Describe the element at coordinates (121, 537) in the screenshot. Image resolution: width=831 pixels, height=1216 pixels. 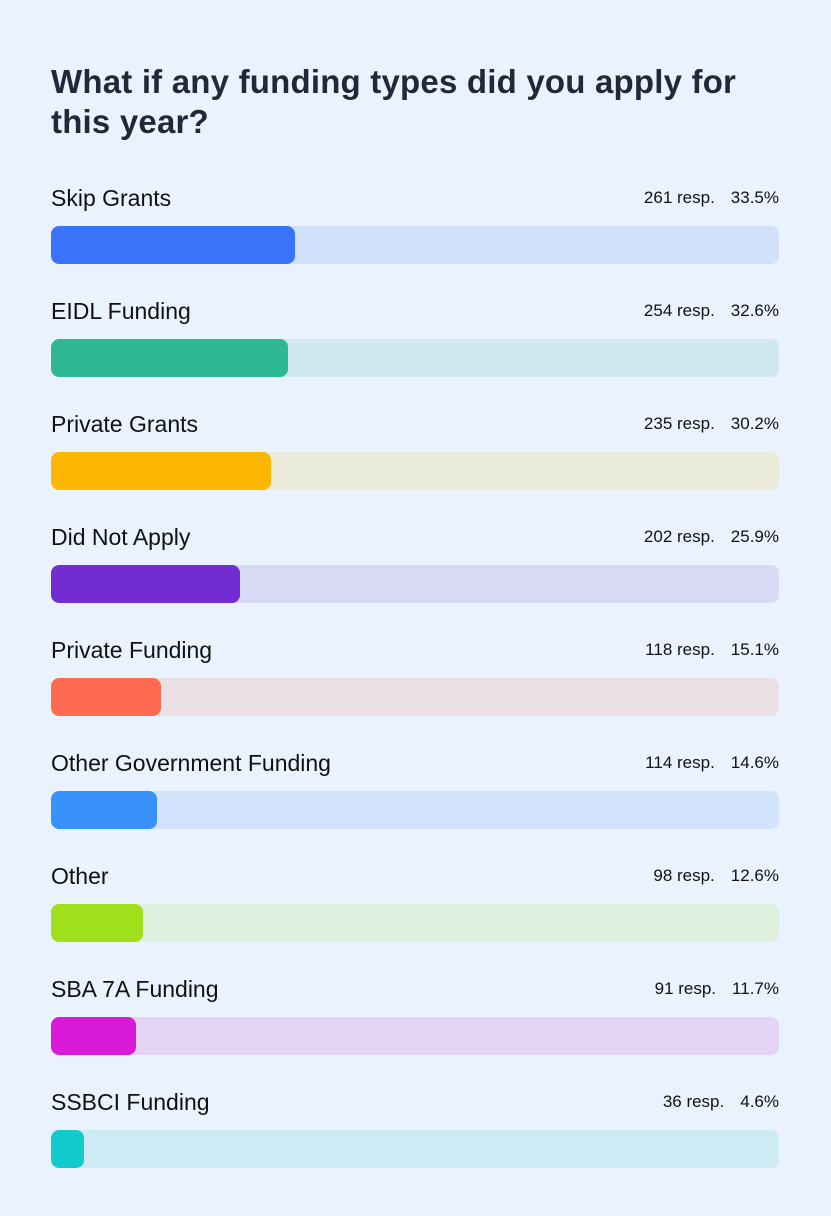
I see `category-label: Did Not Apply` at that location.